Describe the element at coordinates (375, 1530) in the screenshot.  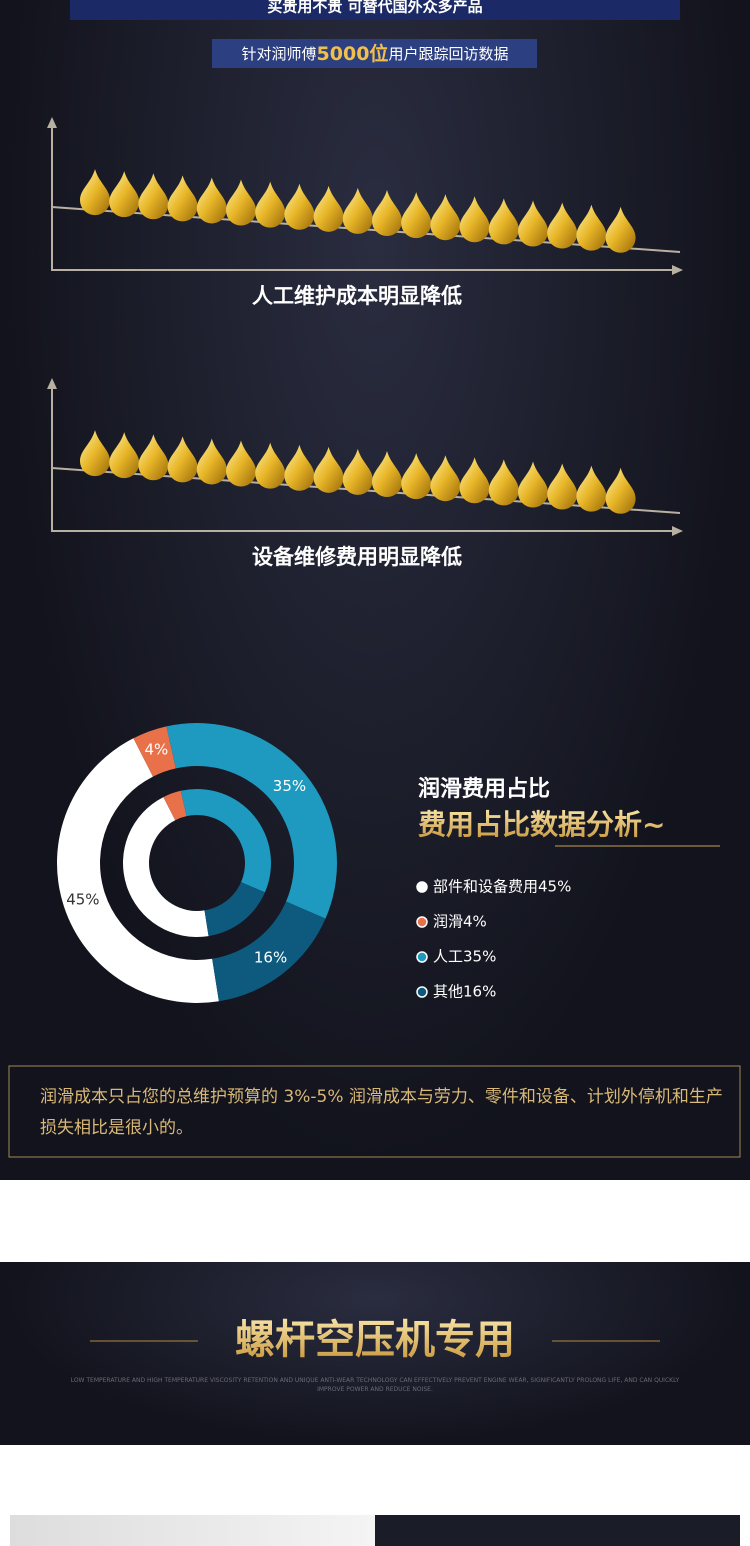
I see `product-image` at that location.